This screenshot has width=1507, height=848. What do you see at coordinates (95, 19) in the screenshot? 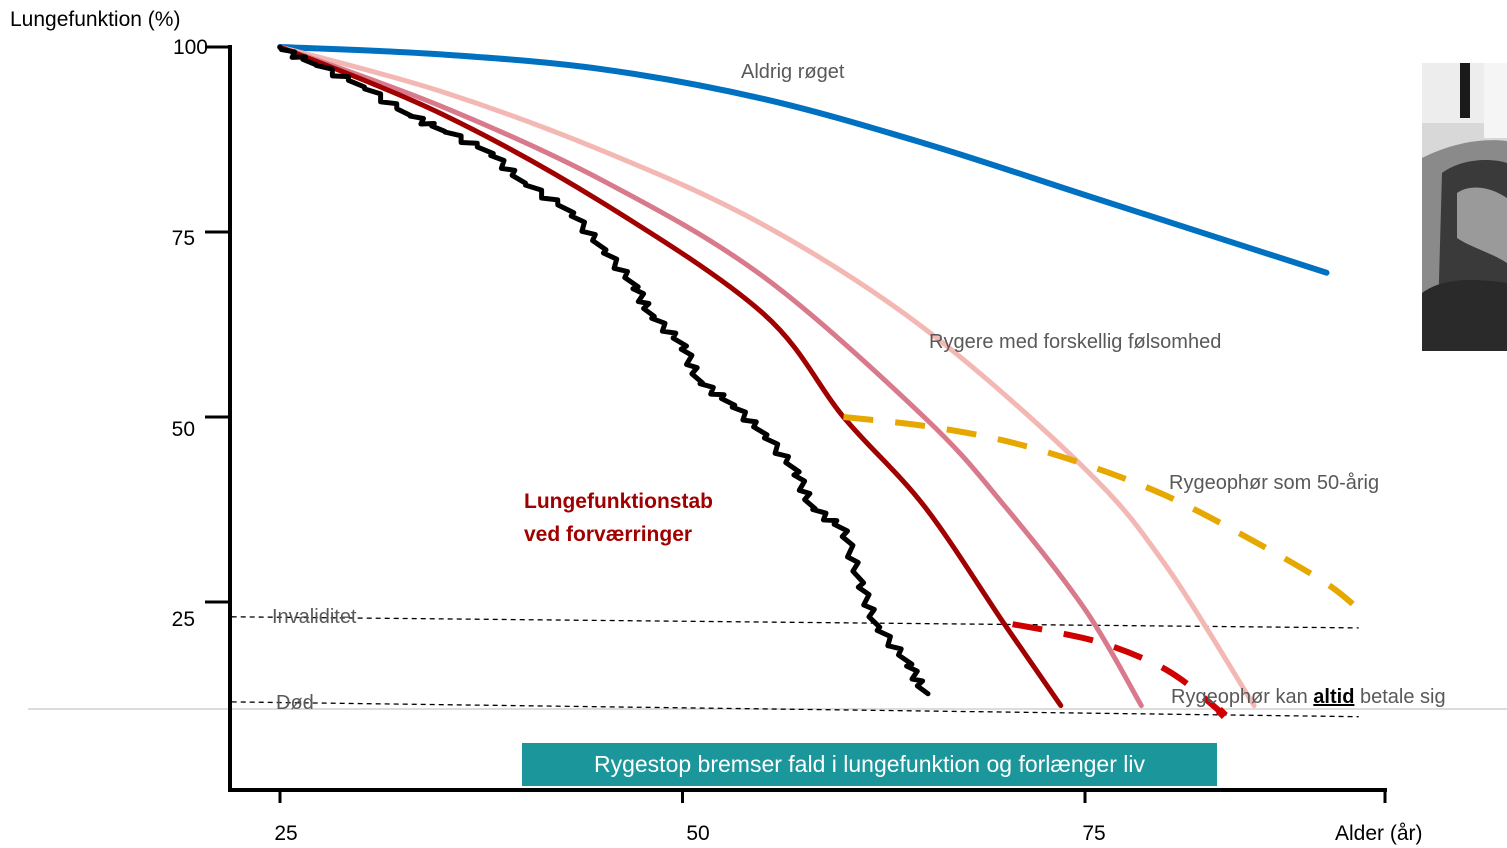
I see `y-axis-label: Lungefunktion (%)` at bounding box center [95, 19].